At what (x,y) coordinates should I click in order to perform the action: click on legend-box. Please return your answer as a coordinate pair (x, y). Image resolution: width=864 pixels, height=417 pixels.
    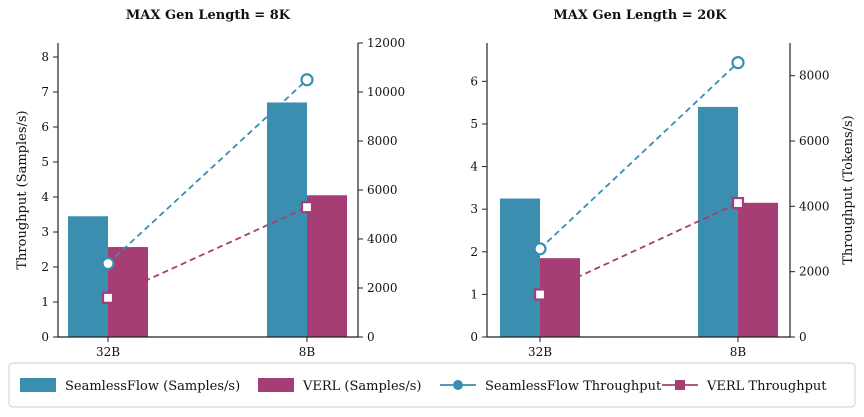
    Looking at the image, I should click on (432, 385).